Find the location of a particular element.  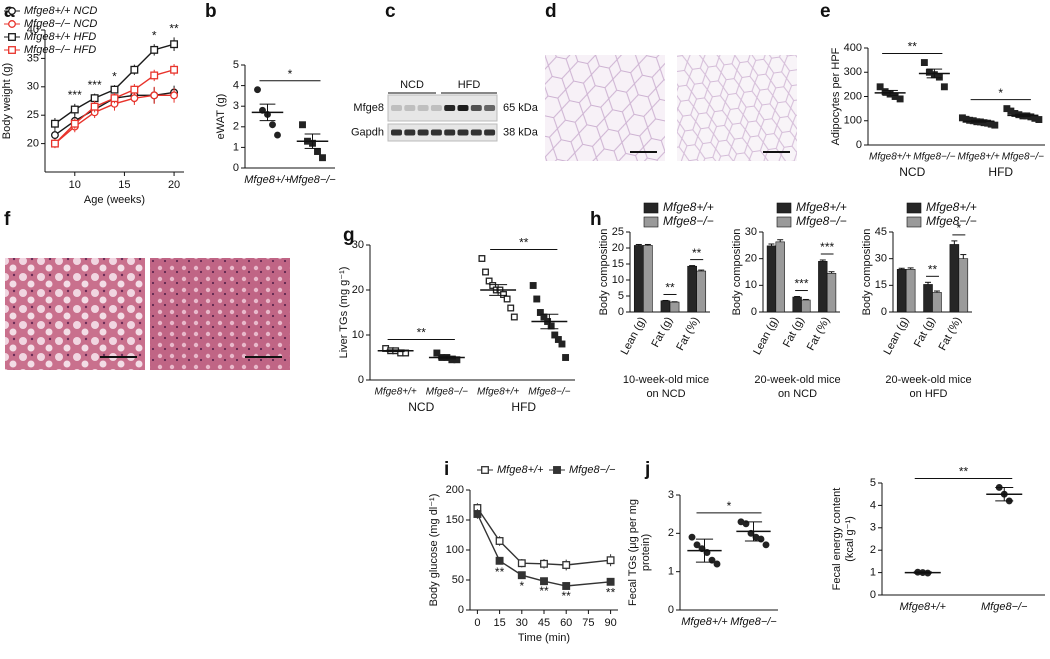

y-tick-label: 1 is located at coordinates (671, 572).